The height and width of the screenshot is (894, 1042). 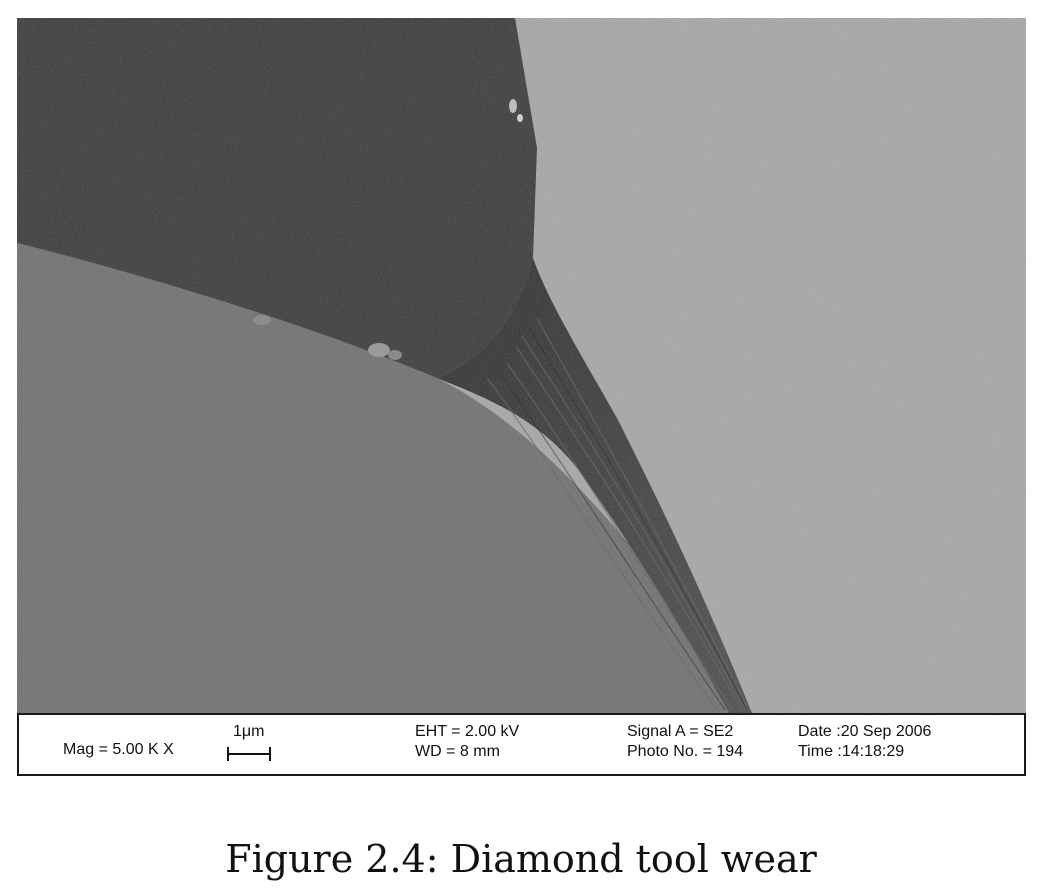 What do you see at coordinates (685, 751) in the screenshot?
I see `photo-number-text: Photo No. = 194` at bounding box center [685, 751].